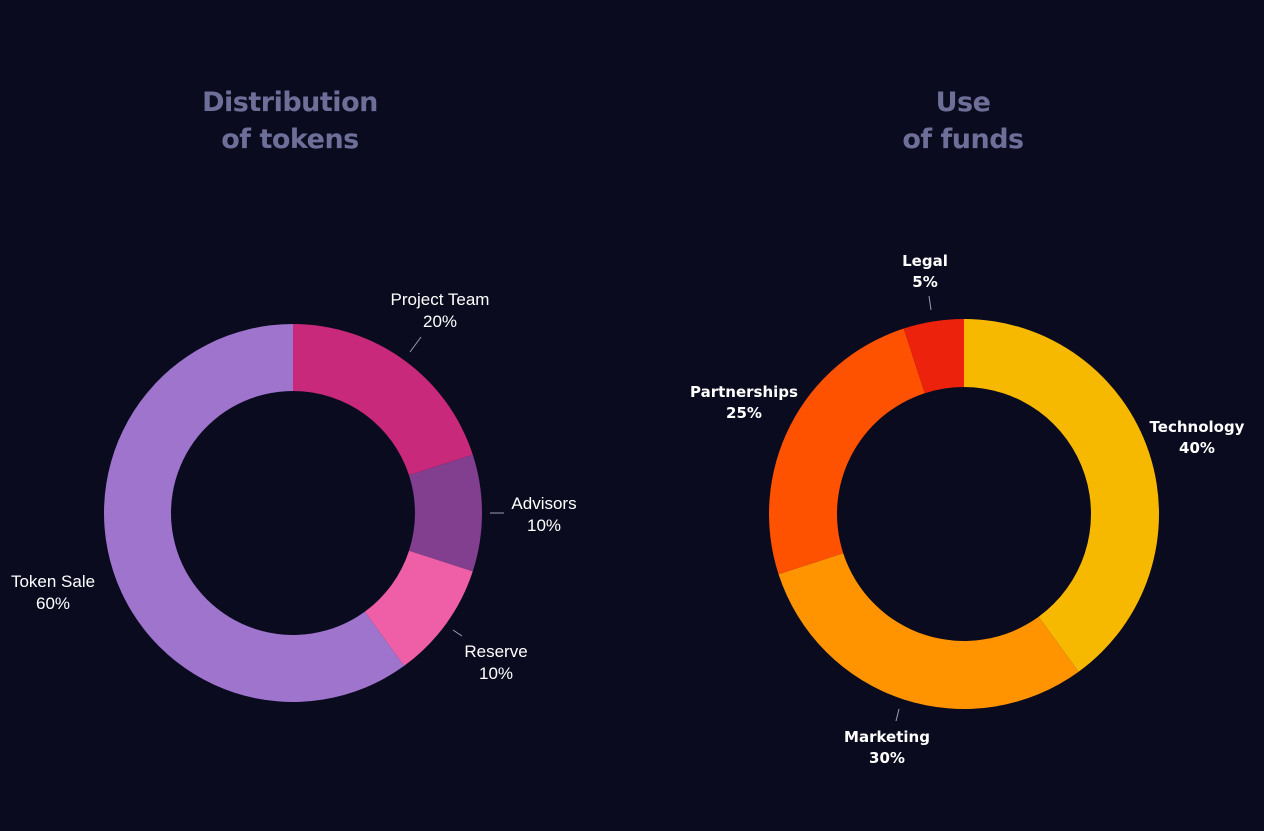 This screenshot has width=1264, height=831. Describe the element at coordinates (847, 451) in the screenshot. I see `slice-partnerships` at that location.